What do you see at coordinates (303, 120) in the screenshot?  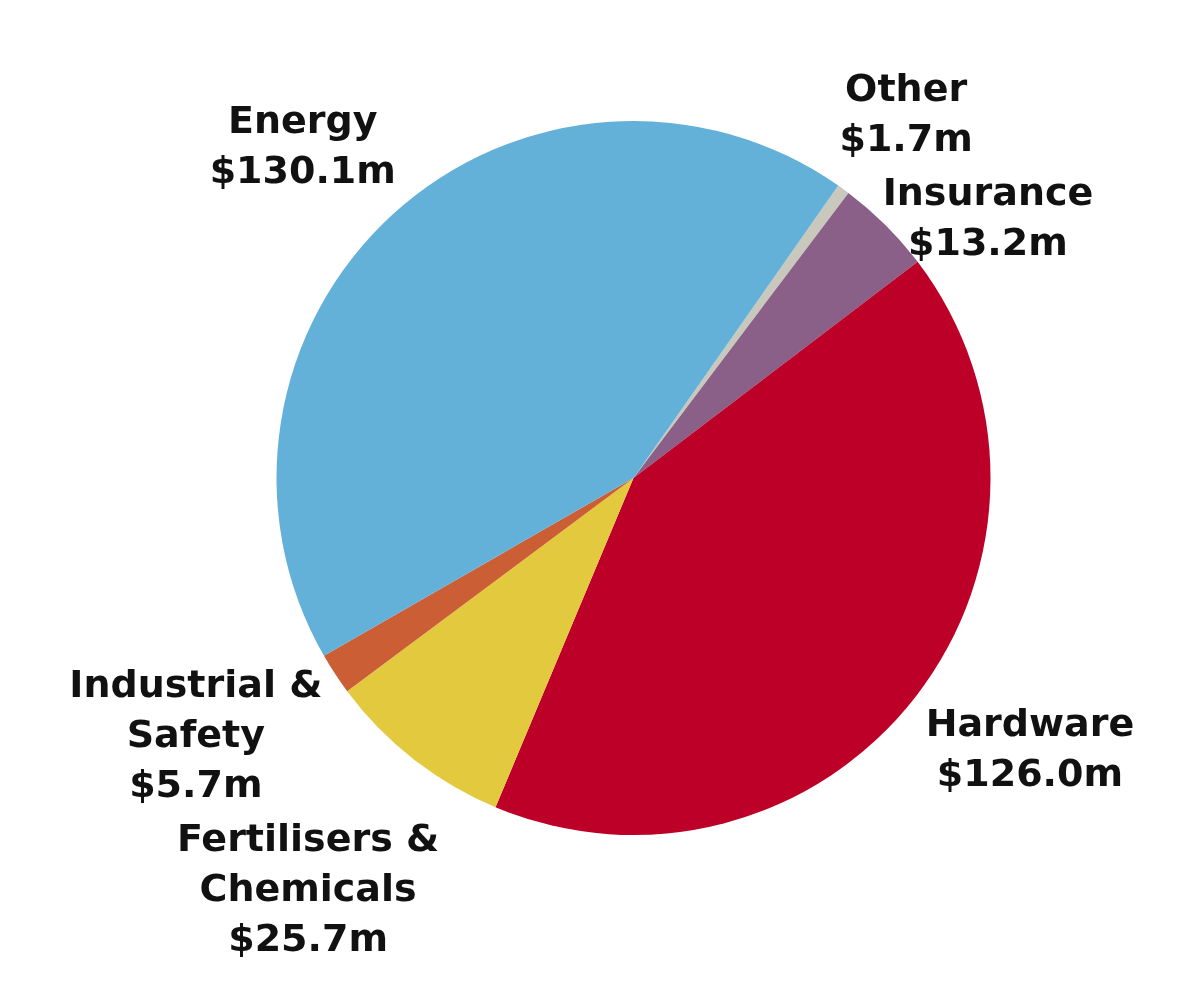 I see `slice-label: Energy` at bounding box center [303, 120].